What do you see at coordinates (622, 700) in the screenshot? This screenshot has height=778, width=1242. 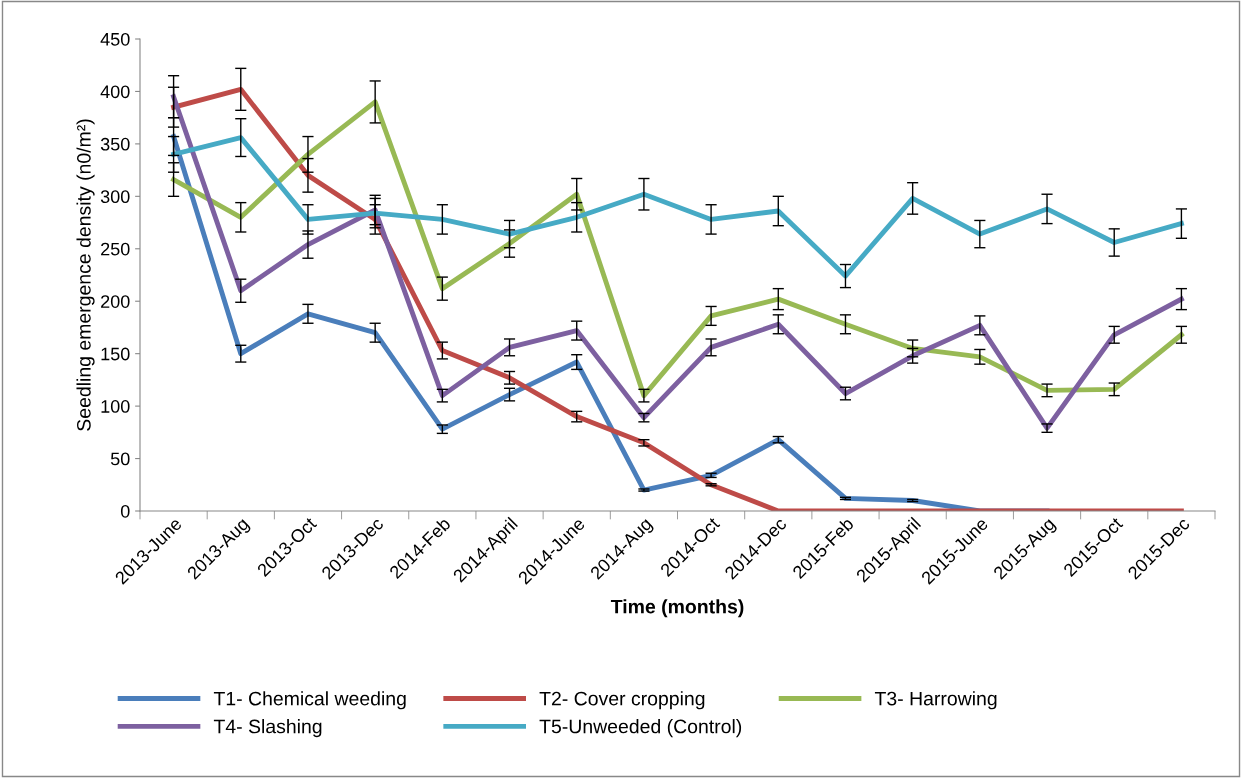 I see `legend-label: T2- Cover cropping` at bounding box center [622, 700].